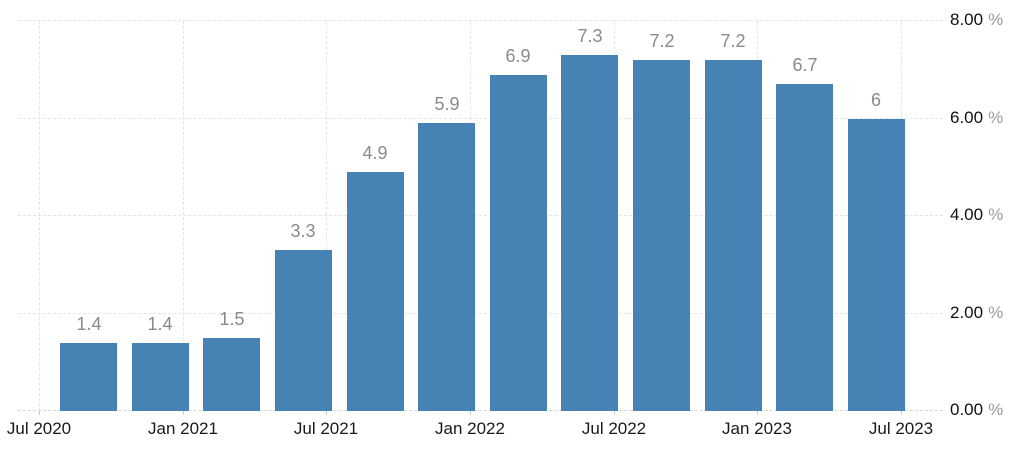 Image resolution: width=1024 pixels, height=452 pixels. I want to click on x-tick-label: Jan 2022, so click(470, 428).